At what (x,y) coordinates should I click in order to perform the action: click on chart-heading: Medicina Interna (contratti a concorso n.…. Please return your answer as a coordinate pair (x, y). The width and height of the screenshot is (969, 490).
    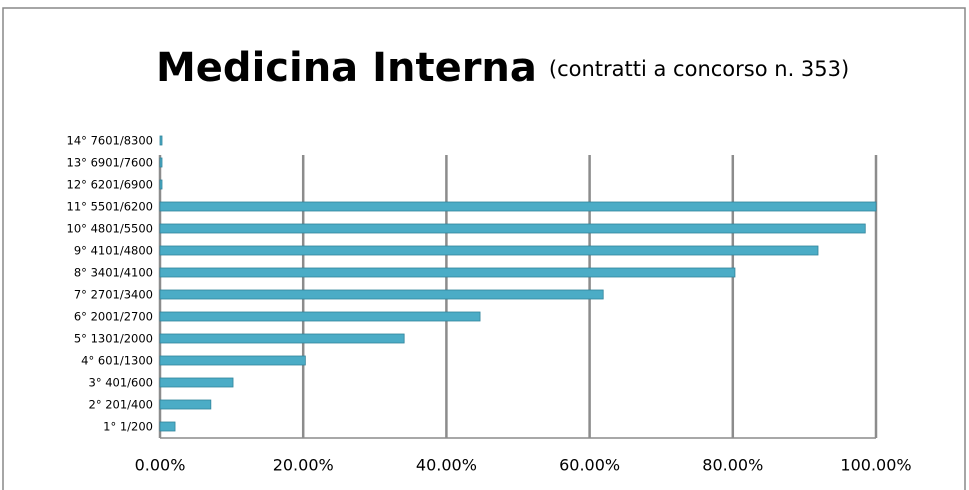
    Looking at the image, I should click on (502, 68).